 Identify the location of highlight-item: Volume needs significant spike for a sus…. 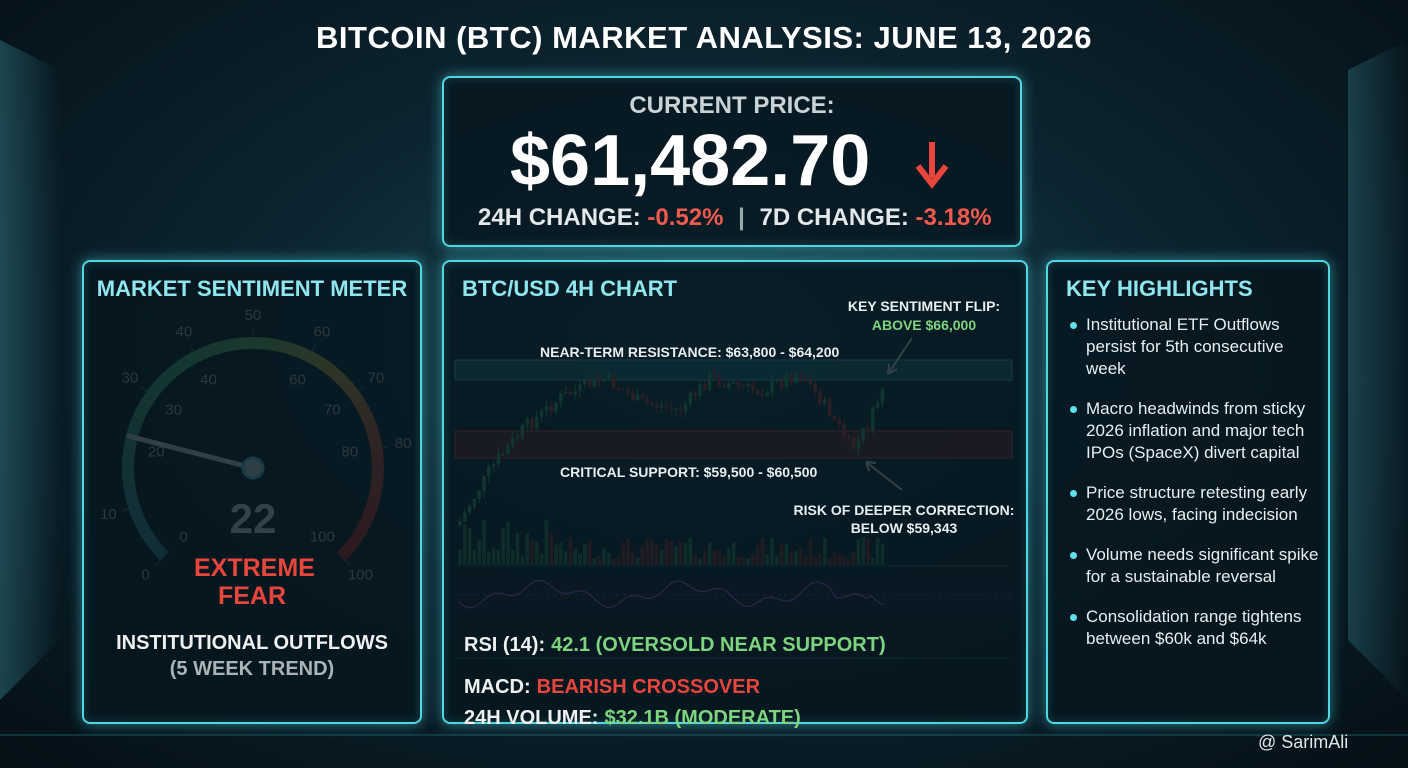
(1194, 566).